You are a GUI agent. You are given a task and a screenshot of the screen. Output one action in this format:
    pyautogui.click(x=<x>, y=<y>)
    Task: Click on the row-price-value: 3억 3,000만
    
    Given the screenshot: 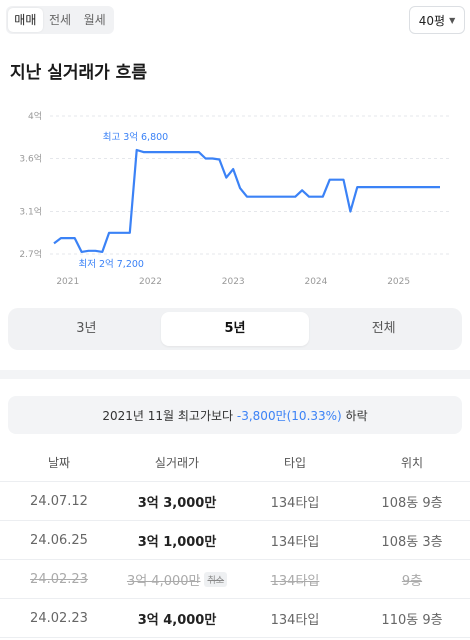 What is the action you would take?
    pyautogui.click(x=177, y=503)
    